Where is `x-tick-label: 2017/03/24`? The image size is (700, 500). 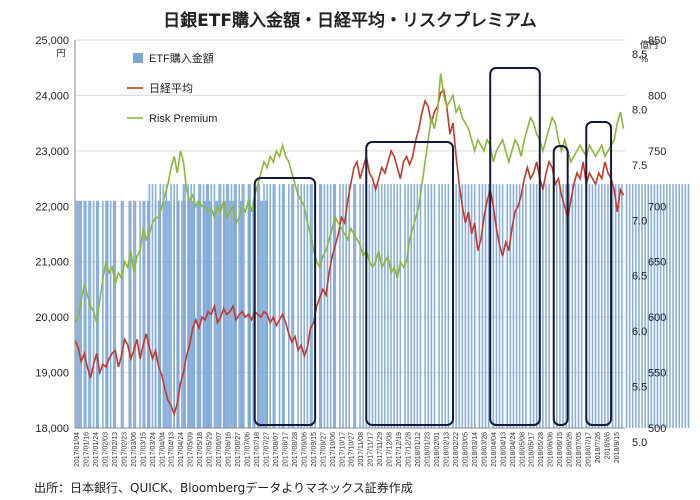
x-tick-label: 2017/03/24 is located at coordinates (153, 449).